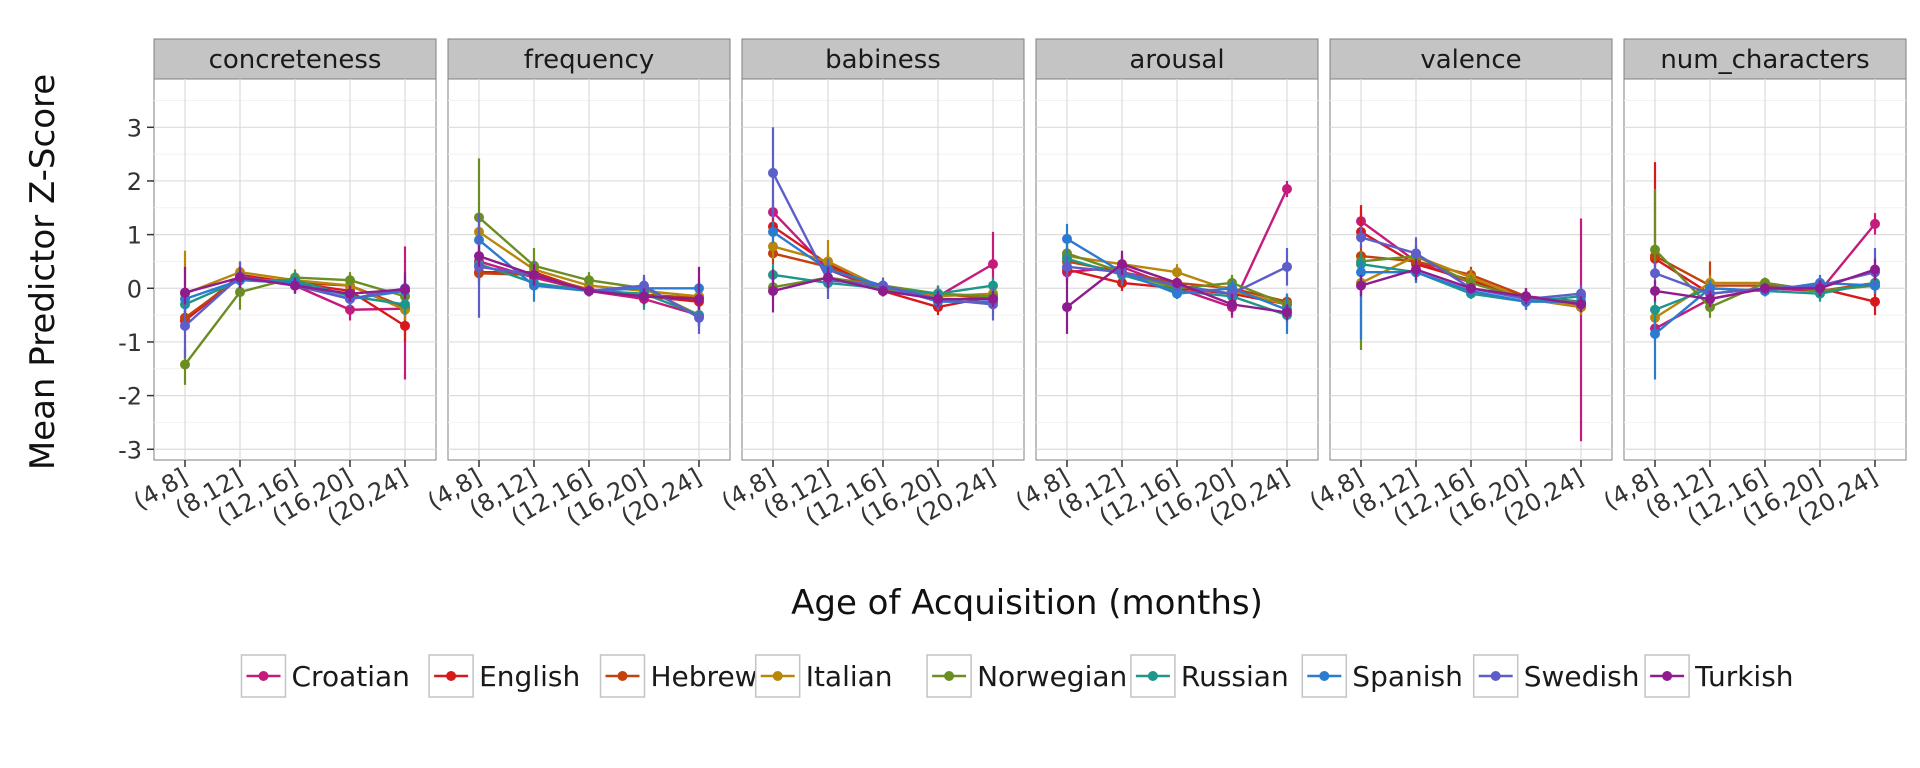 The width and height of the screenshot is (1920, 768). Describe the element at coordinates (849, 676) in the screenshot. I see `legend-label: Italian` at that location.